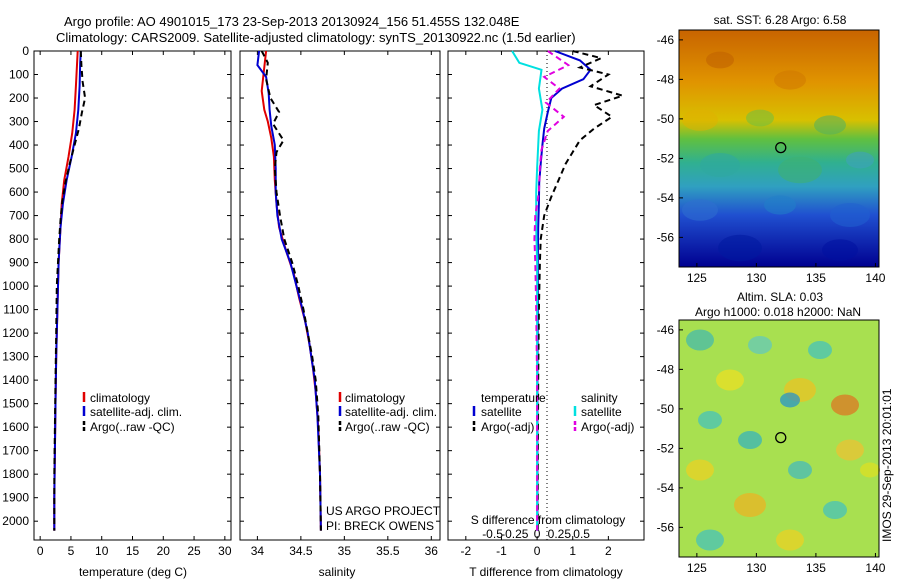 Image resolution: width=900 pixels, height=580 pixels. Describe the element at coordinates (164, 551) in the screenshot. I see `x-tick-label: 20` at that location.